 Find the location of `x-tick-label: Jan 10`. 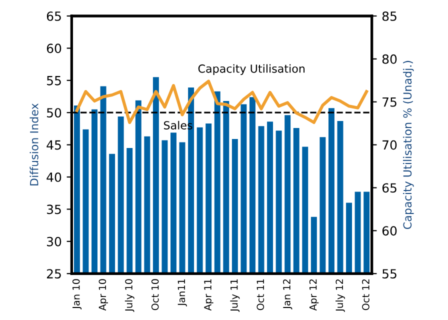

x-tick-label: Jan 10 is located at coordinates (77, 294).